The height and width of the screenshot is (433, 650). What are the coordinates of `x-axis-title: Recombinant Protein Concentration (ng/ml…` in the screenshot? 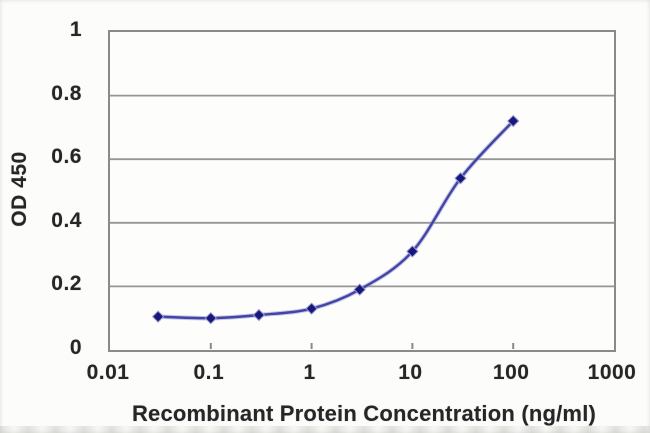 It's located at (364, 413).